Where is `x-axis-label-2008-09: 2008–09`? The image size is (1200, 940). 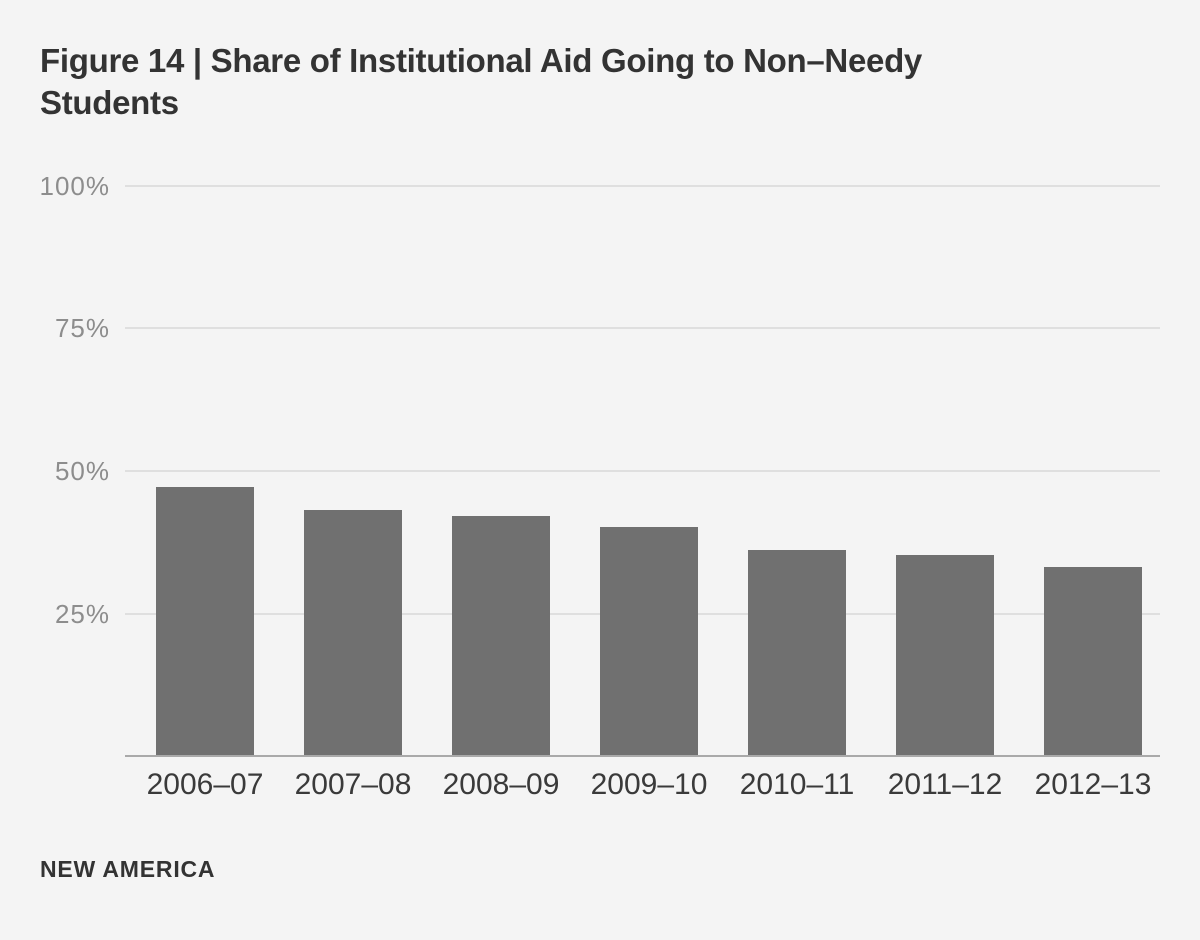 x-axis-label-2008-09: 2008–09 is located at coordinates (501, 784).